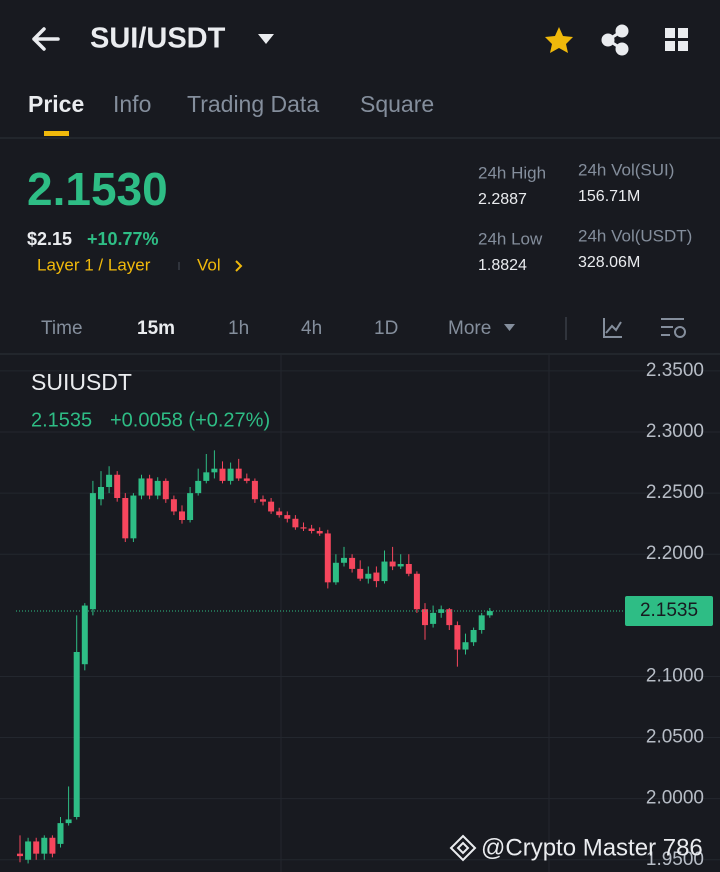 This screenshot has width=720, height=872. Describe the element at coordinates (56, 133) in the screenshot. I see `tab-indicator` at that location.